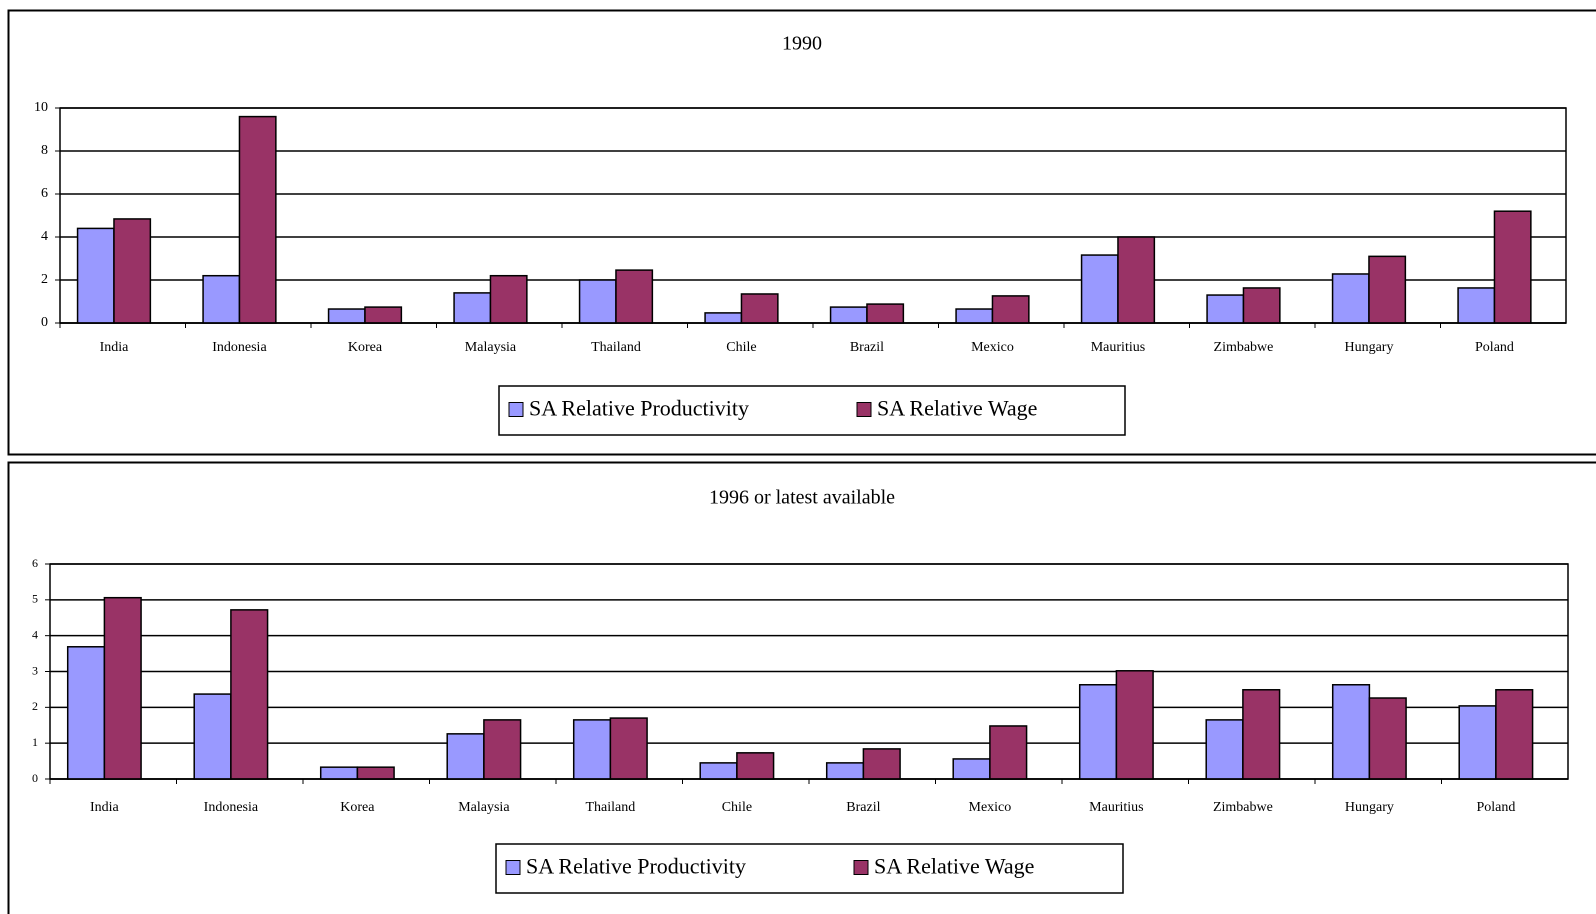  What do you see at coordinates (41, 107) in the screenshot?
I see `y-tick-label: 10` at bounding box center [41, 107].